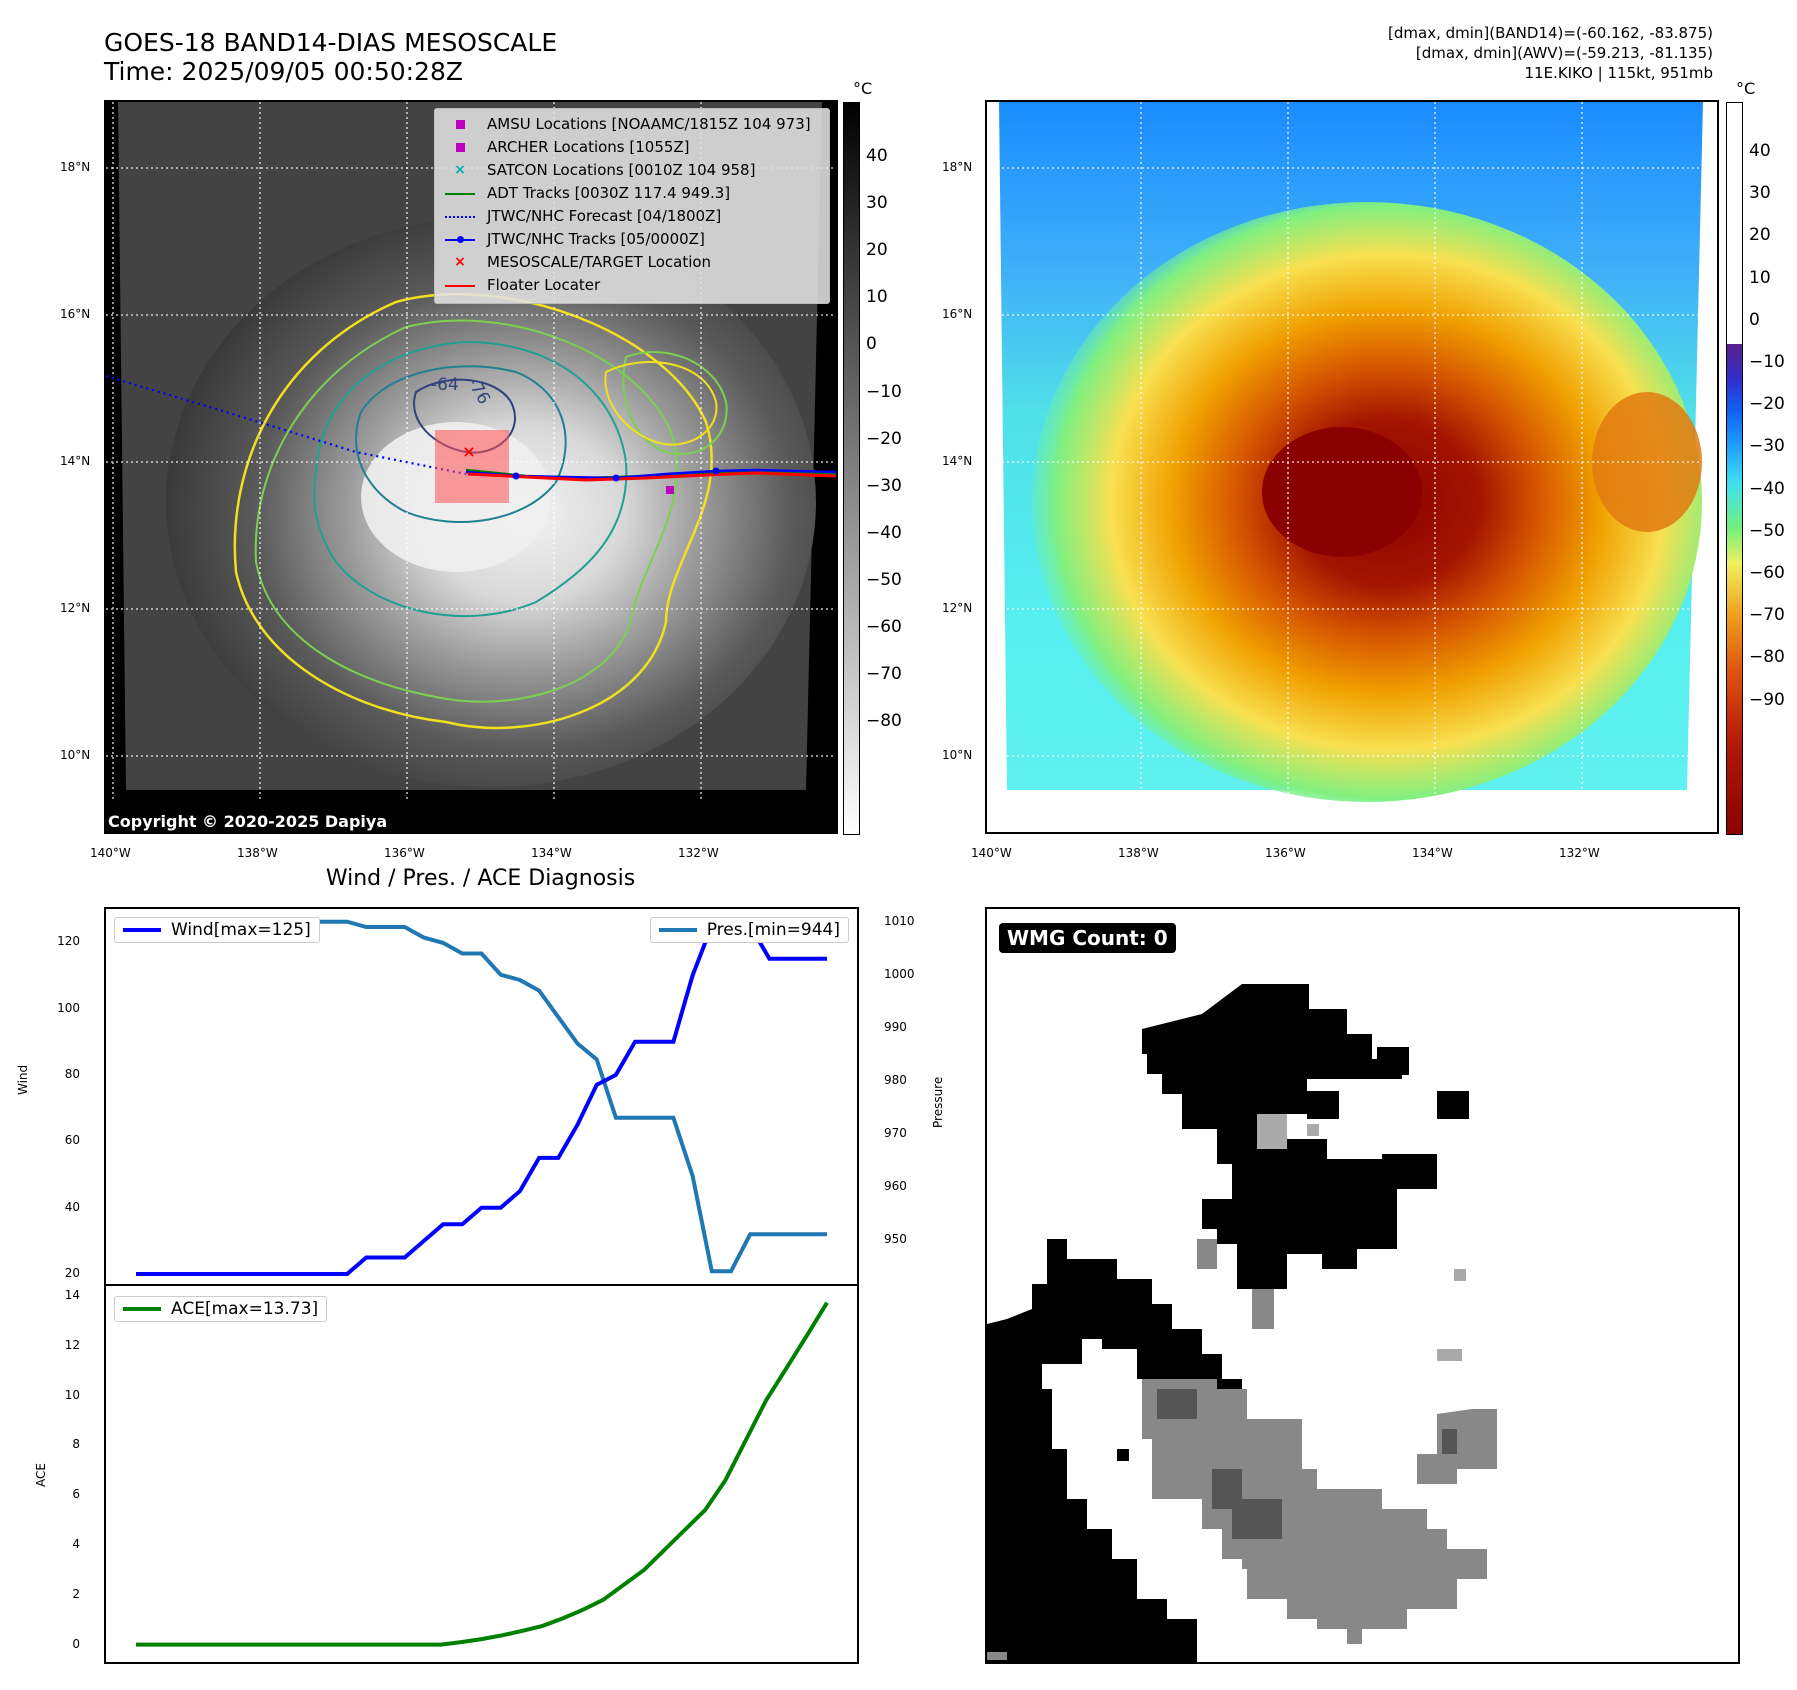  What do you see at coordinates (895, 1079) in the screenshot?
I see `axis-tick-label: 980` at bounding box center [895, 1079].